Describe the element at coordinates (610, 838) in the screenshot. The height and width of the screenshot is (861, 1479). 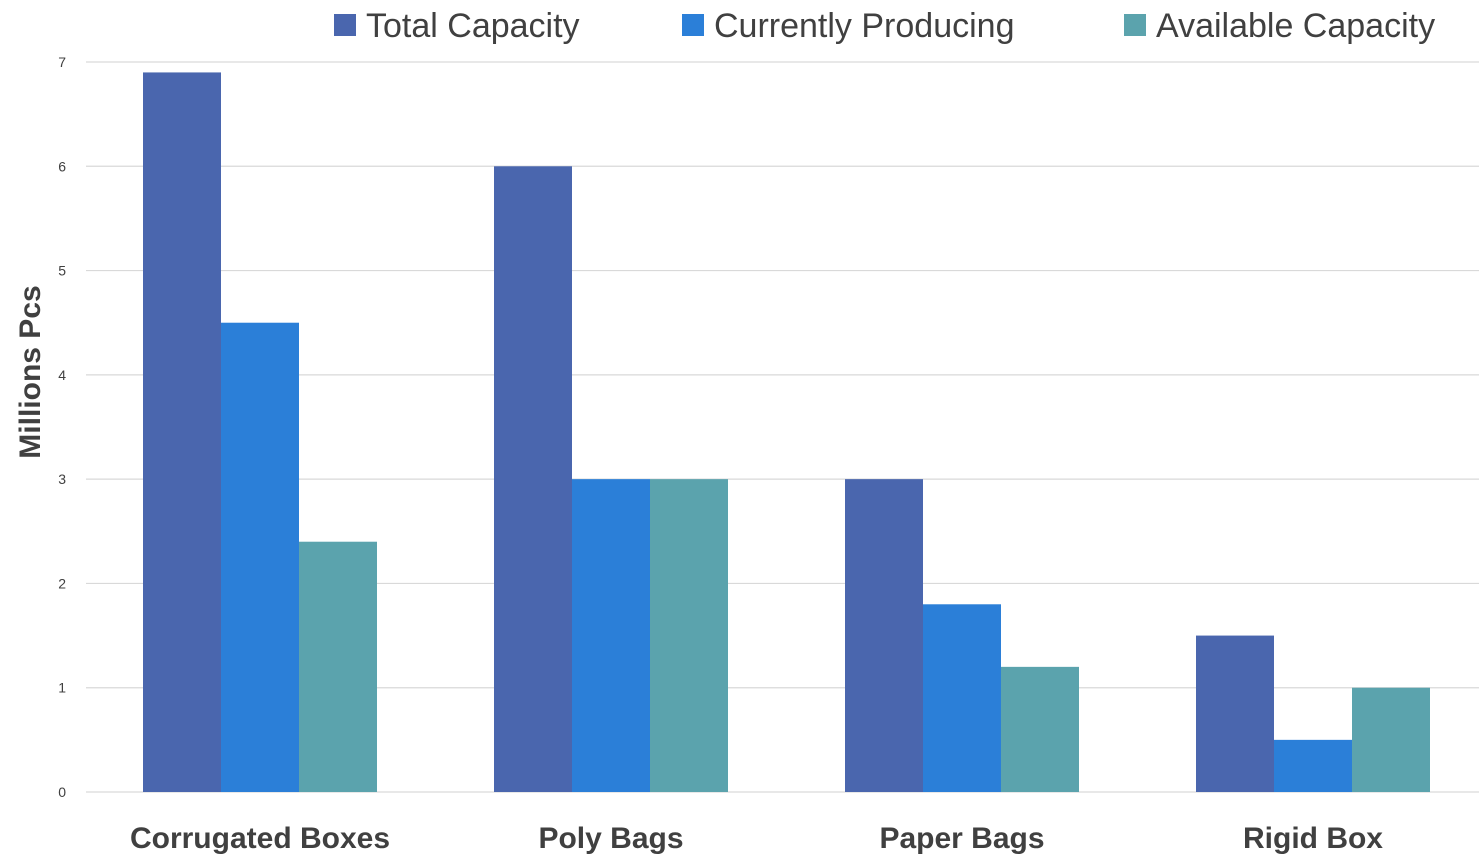
I see `x-category-label: Poly Bags` at that location.